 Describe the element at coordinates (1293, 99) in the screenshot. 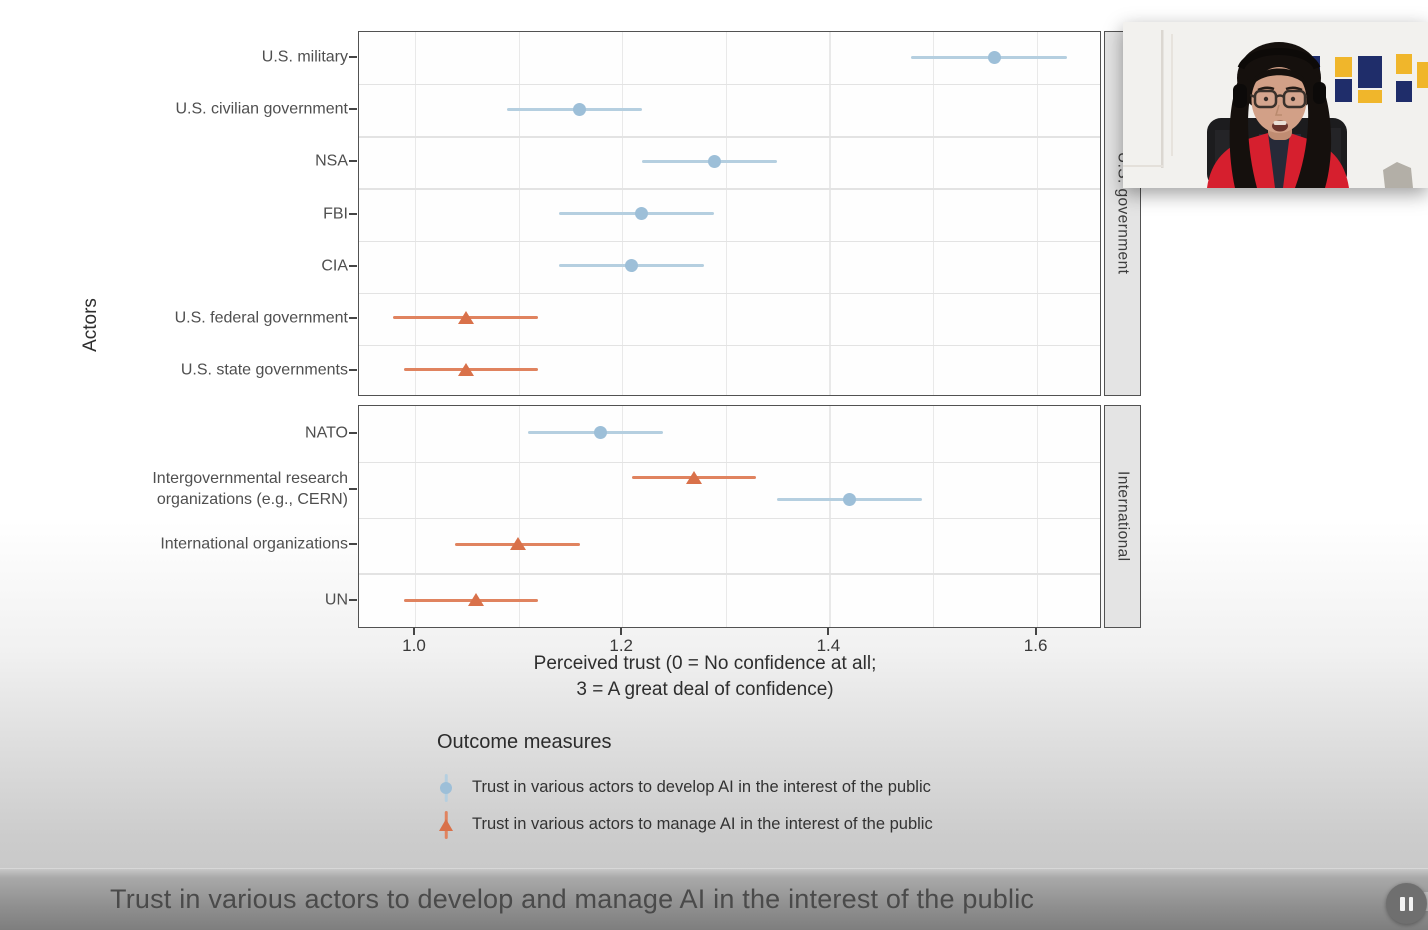

I see `eye-right` at that location.